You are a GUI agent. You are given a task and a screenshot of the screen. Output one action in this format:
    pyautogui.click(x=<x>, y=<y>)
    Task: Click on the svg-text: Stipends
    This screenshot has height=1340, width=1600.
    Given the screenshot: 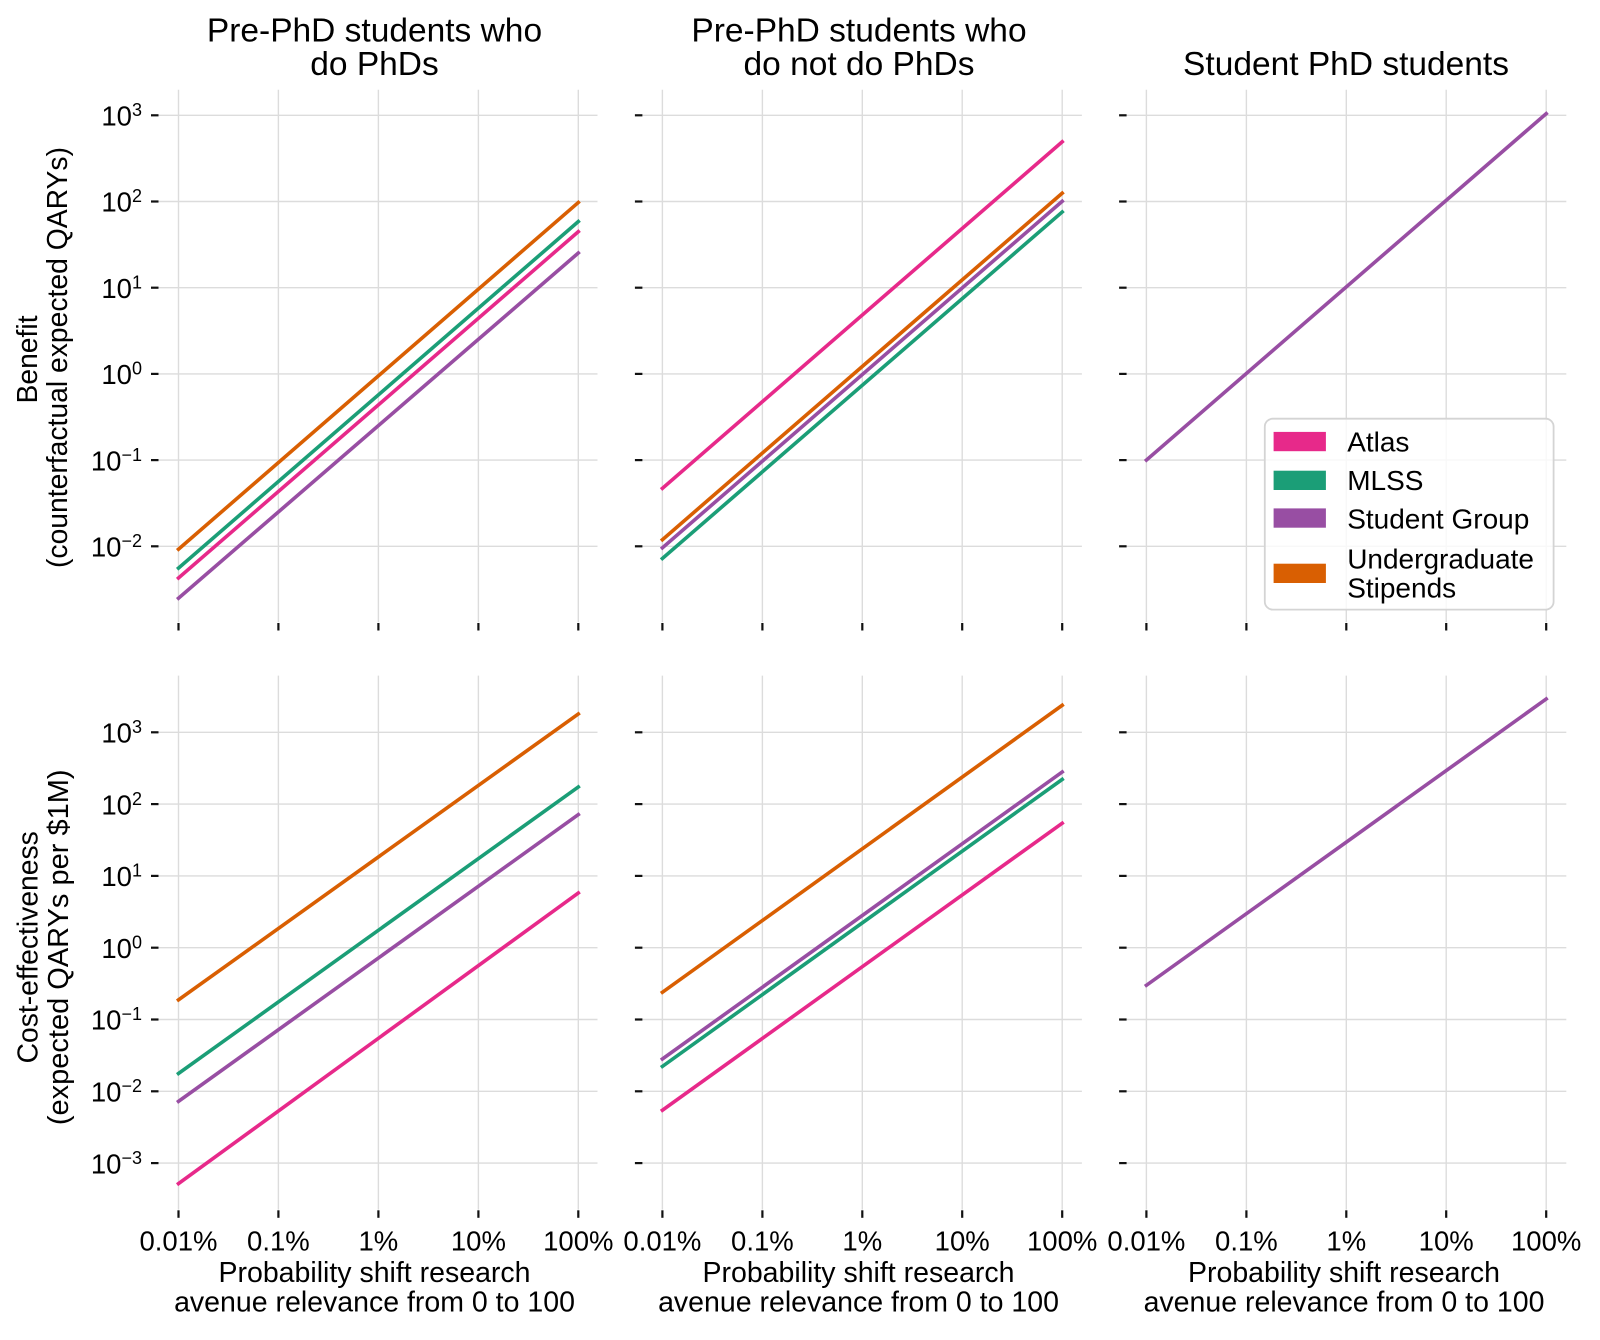 What is the action you would take?
    pyautogui.click(x=1401, y=588)
    